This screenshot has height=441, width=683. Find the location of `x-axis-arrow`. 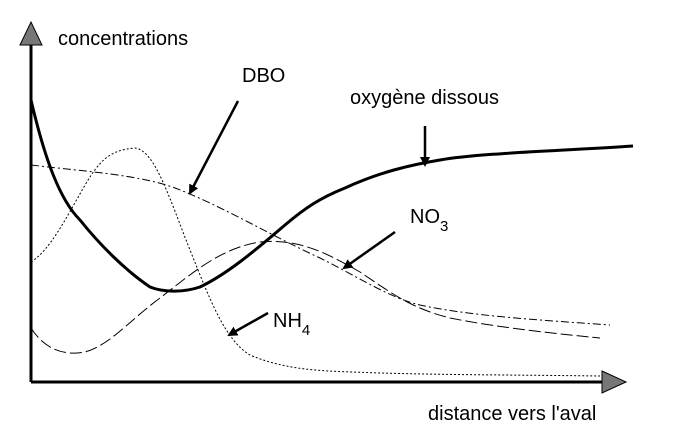

x-axis-arrow is located at coordinates (614, 382).